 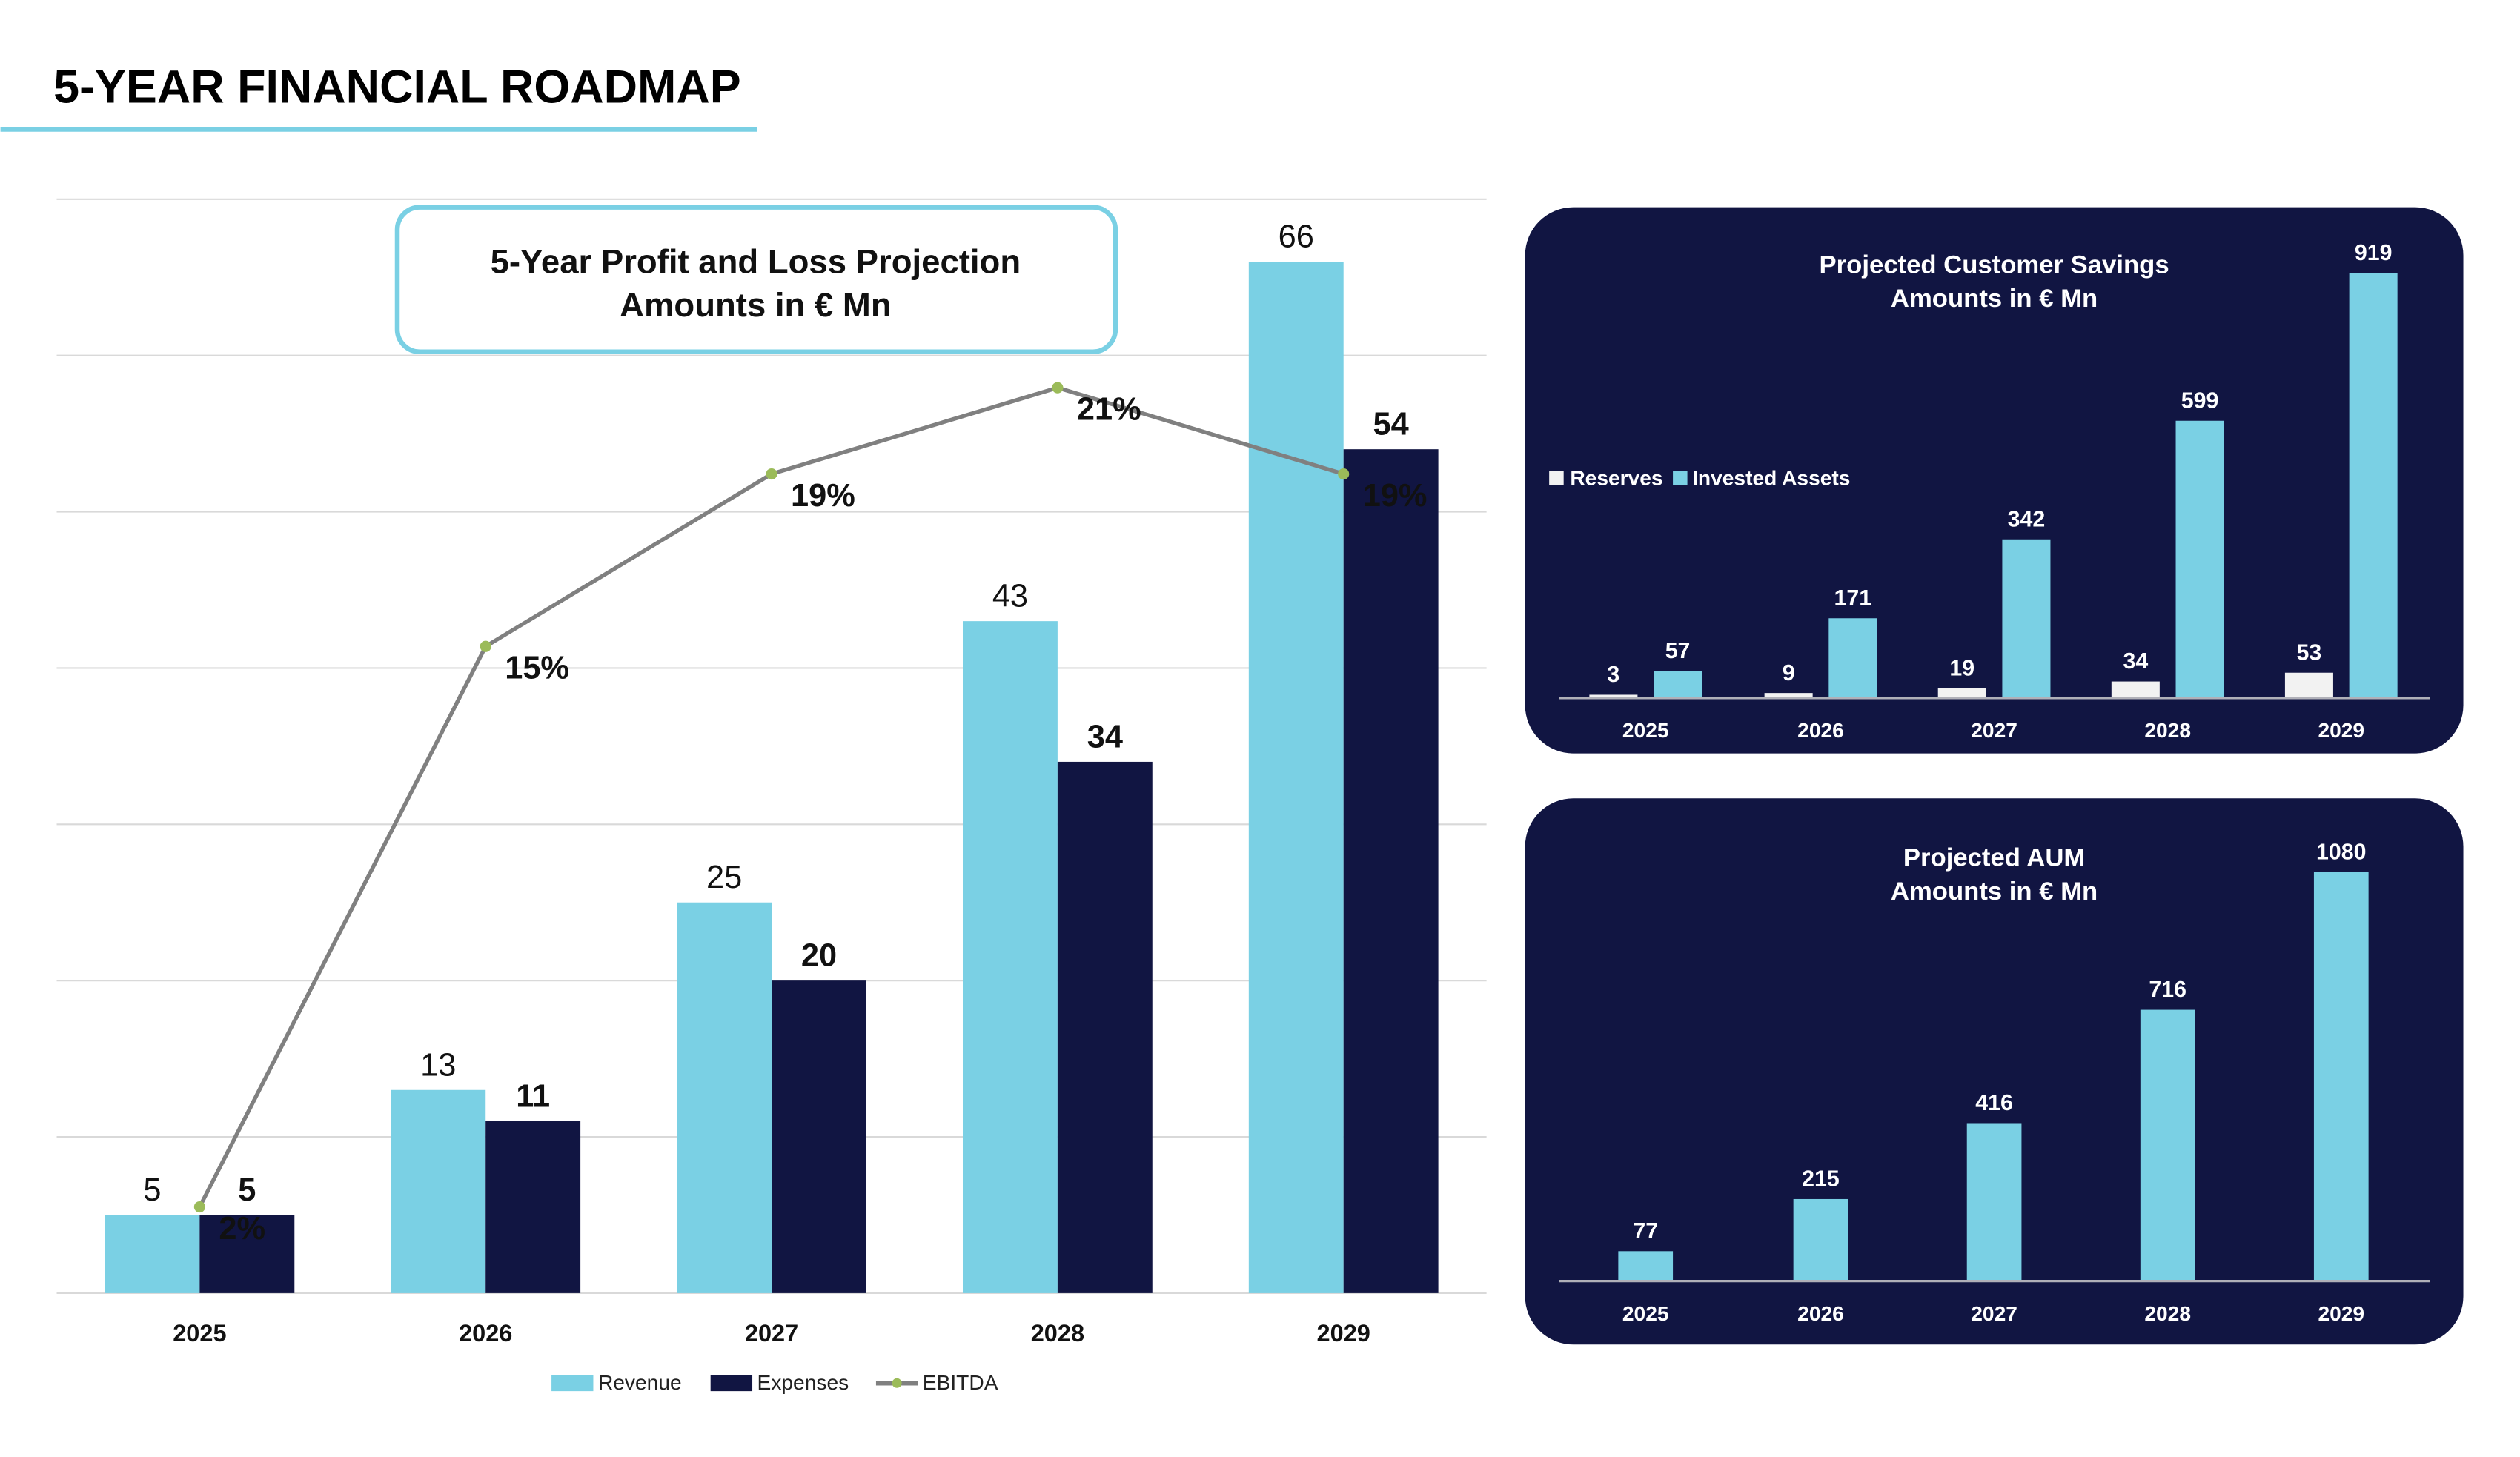 I want to click on data-label-revenue: 5, so click(x=152, y=1190).